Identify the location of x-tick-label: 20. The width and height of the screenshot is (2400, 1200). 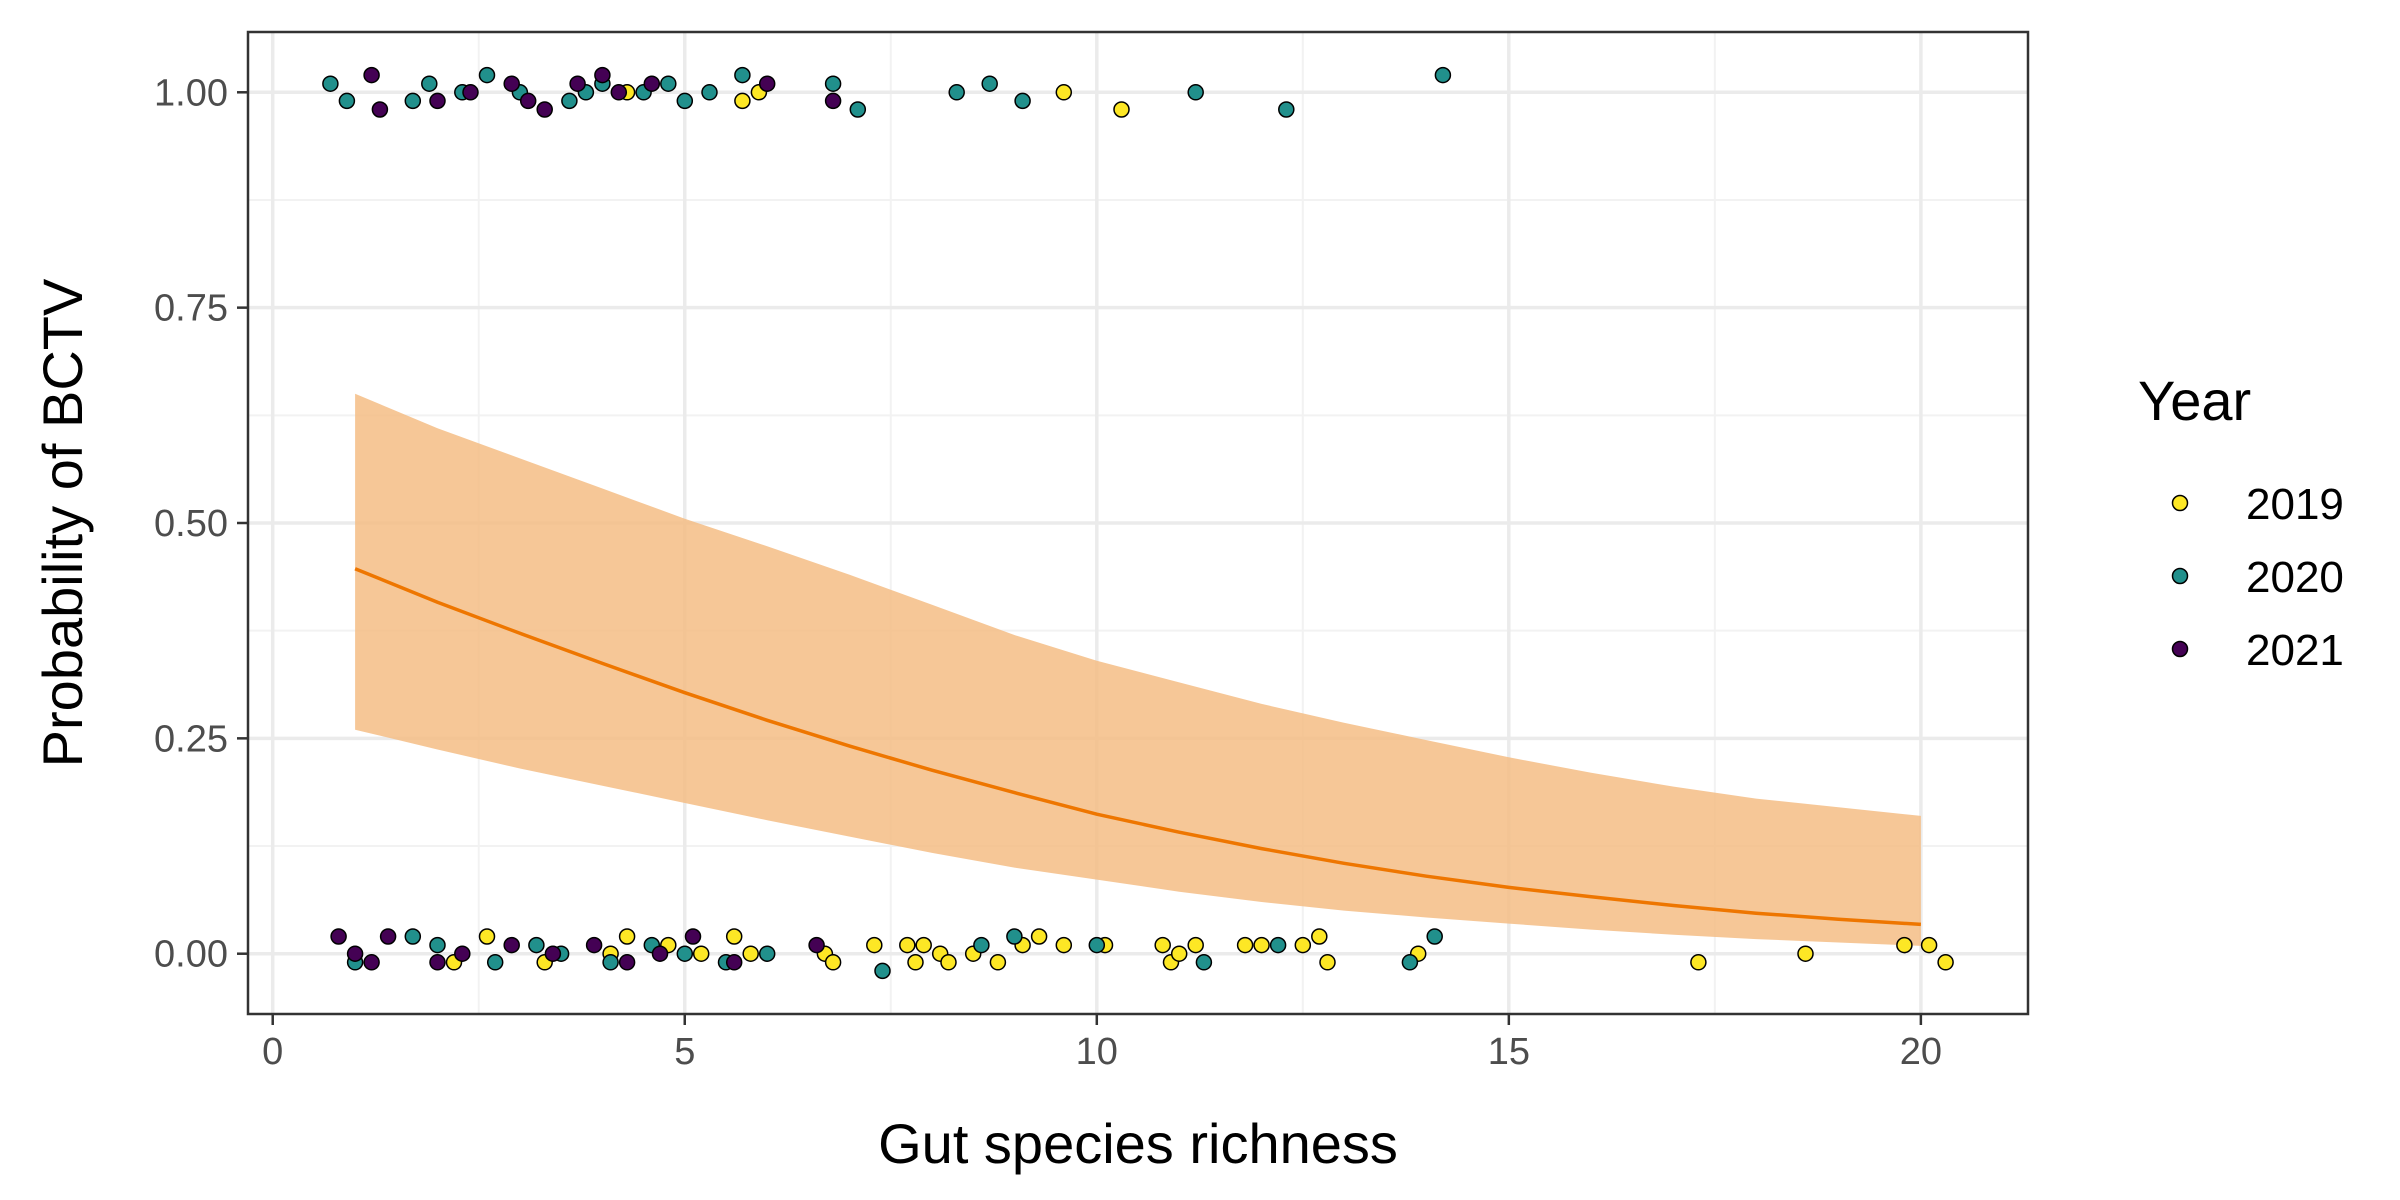
(1921, 1052).